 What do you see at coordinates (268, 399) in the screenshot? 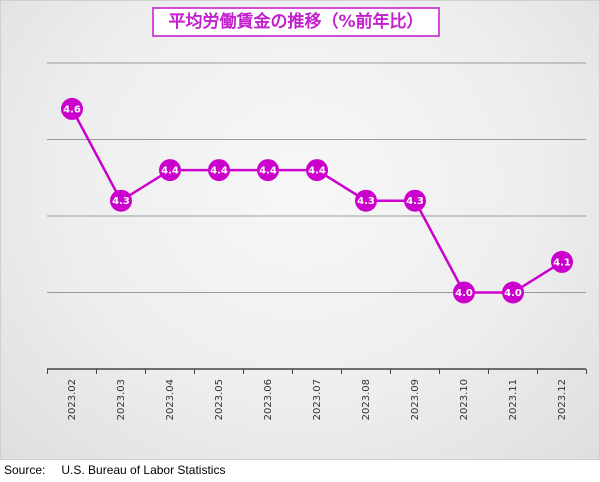
I see `x-tick-label: 2023.06` at bounding box center [268, 399].